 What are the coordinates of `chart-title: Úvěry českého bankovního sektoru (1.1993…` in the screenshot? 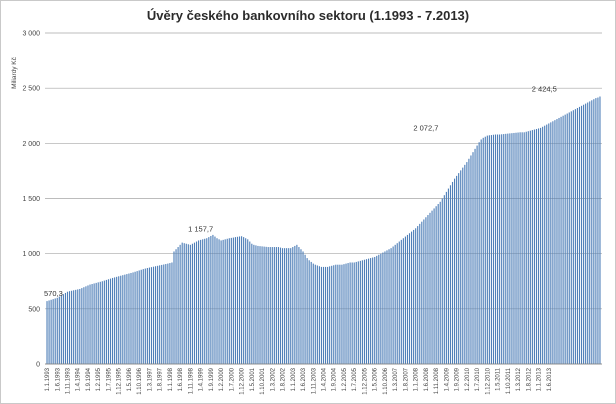 It's located at (308, 15).